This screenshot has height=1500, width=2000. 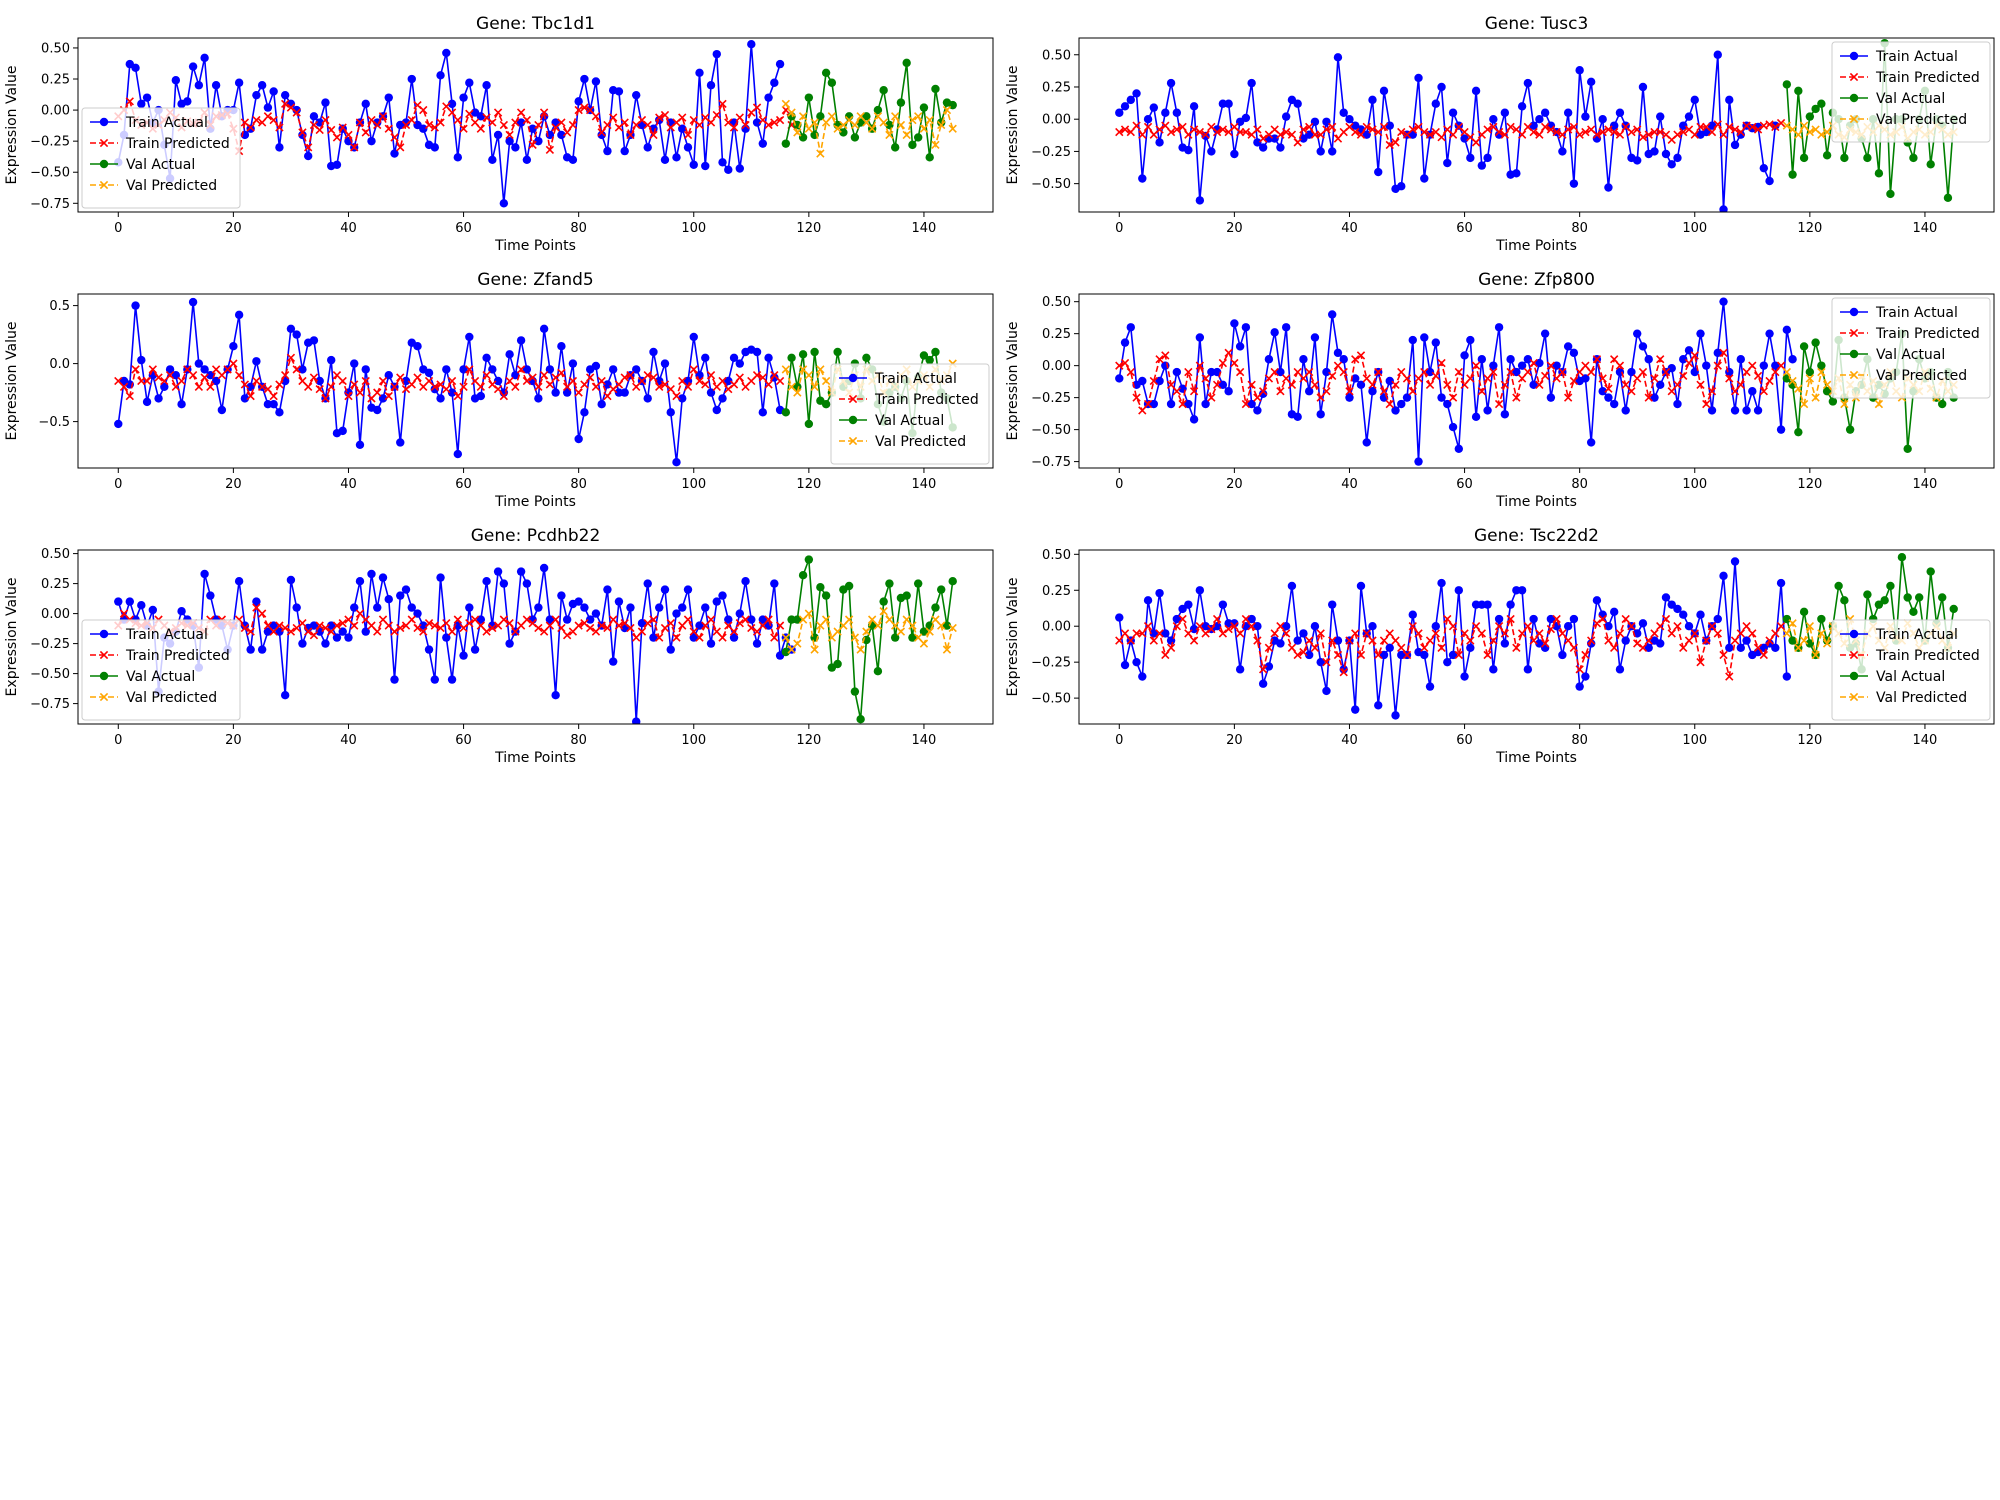 What do you see at coordinates (1910, 334) in the screenshot?
I see `legend-item: Train Predicted` at bounding box center [1910, 334].